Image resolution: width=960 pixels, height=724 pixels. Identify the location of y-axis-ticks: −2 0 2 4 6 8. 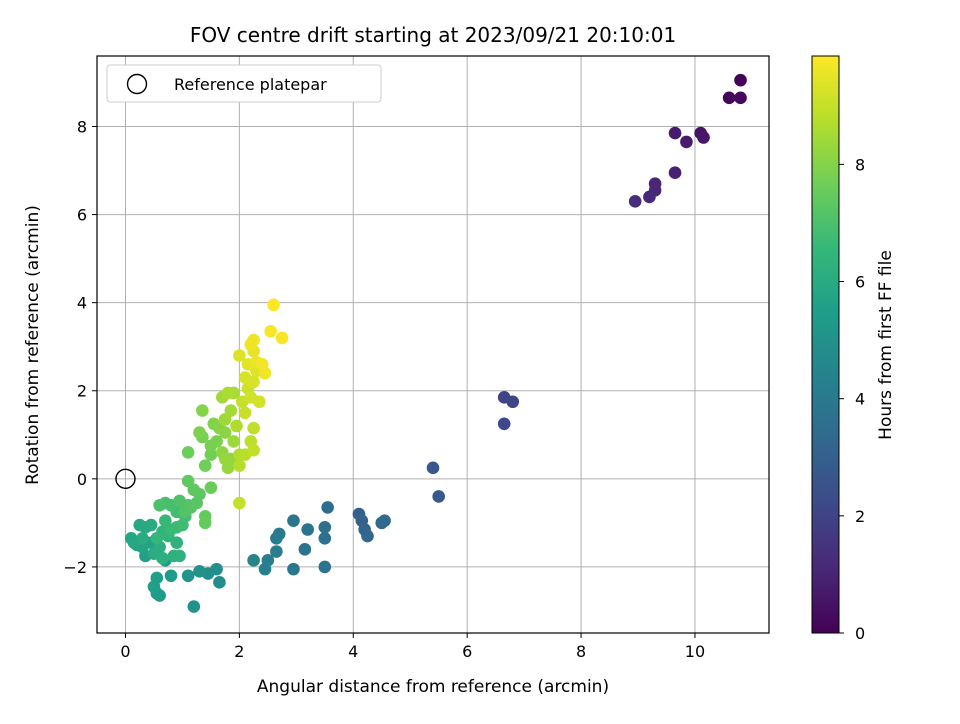
(80, 347).